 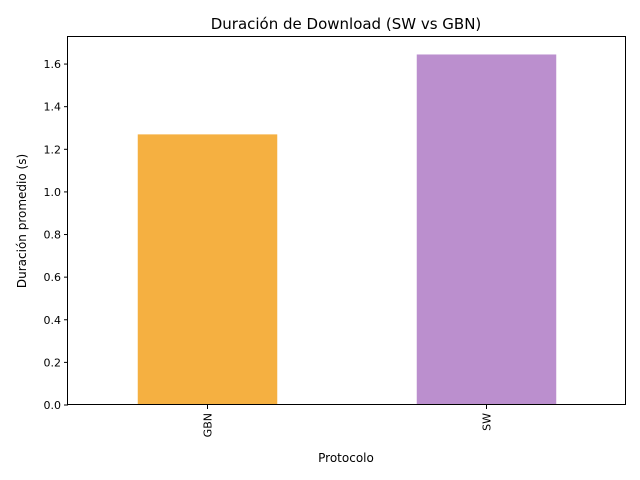 I want to click on x-axis-ticks: GBN SW, so click(x=348, y=421).